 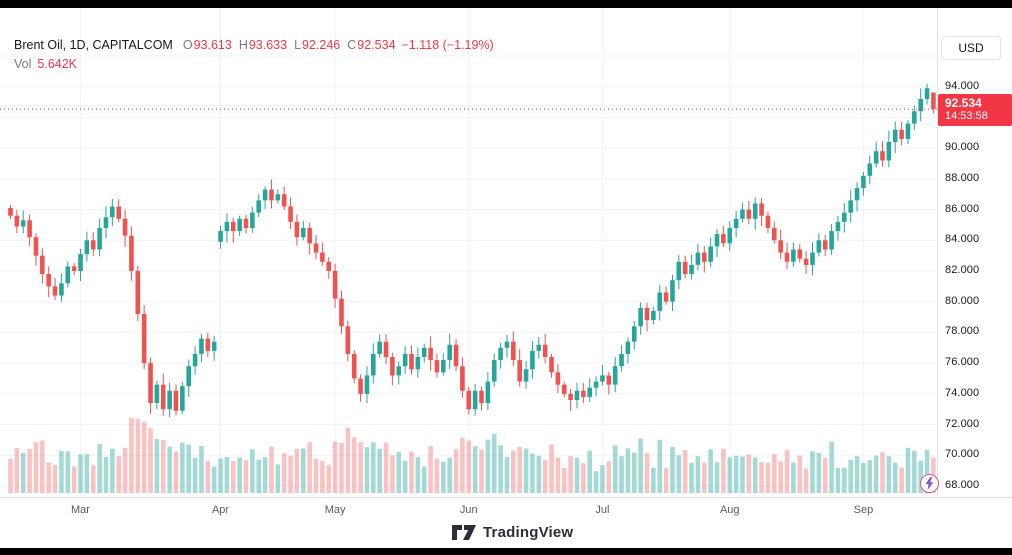 What do you see at coordinates (243, 45) in the screenshot?
I see `high-label: H` at bounding box center [243, 45].